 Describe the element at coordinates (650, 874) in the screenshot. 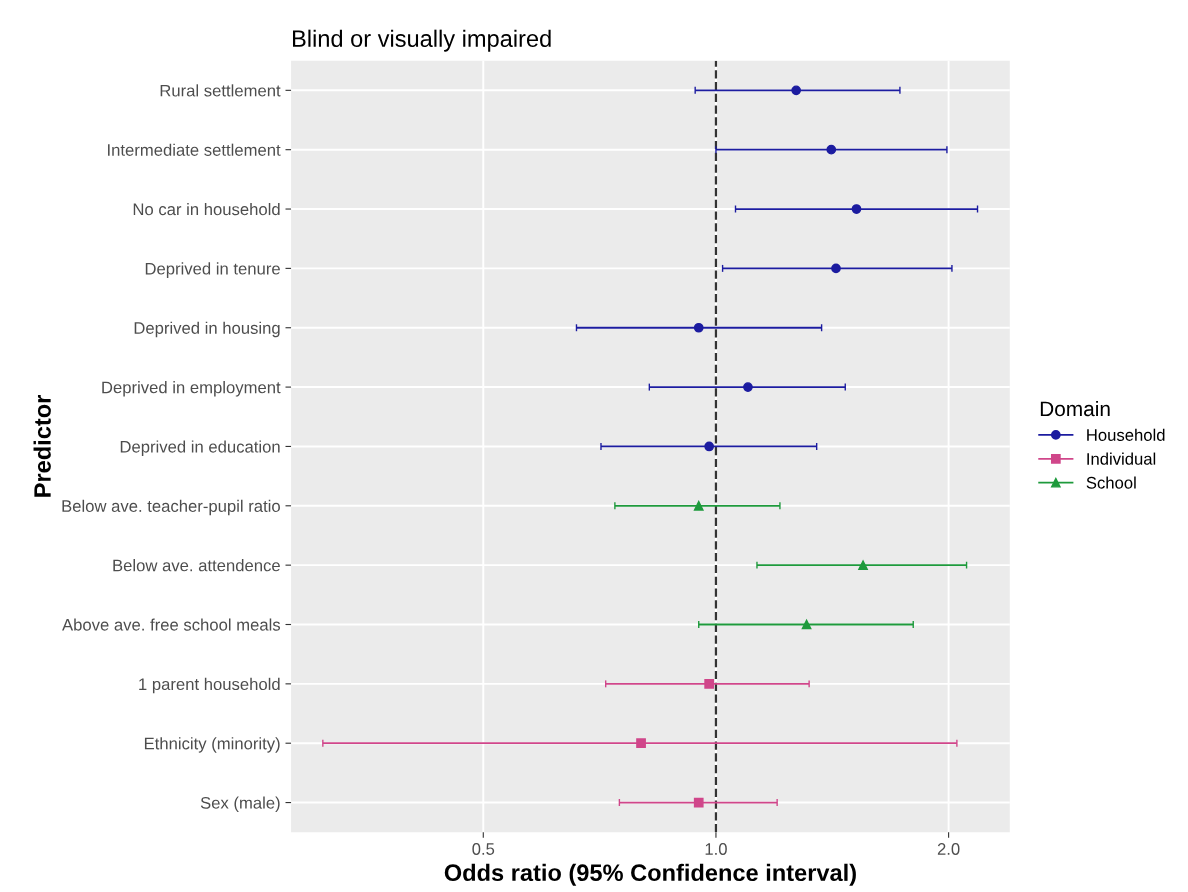

I see `x-axis-title: Odds ratio (95% Confidence interval)` at that location.